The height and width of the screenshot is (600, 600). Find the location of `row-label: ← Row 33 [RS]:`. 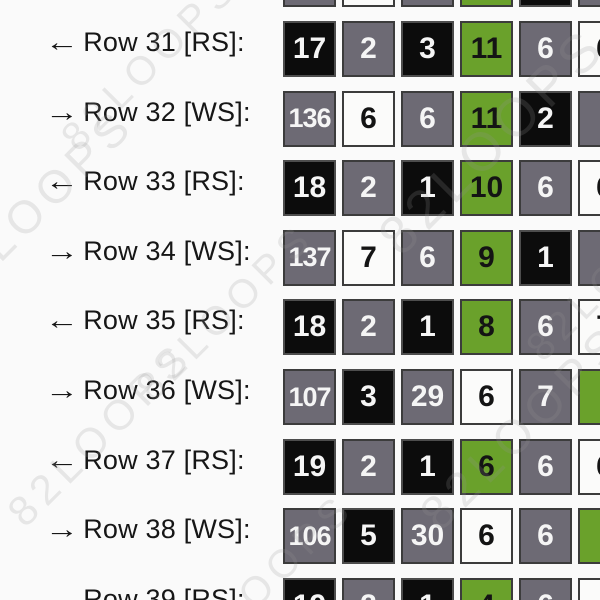

row-label: ← Row 33 [RS]: is located at coordinates (145, 181).